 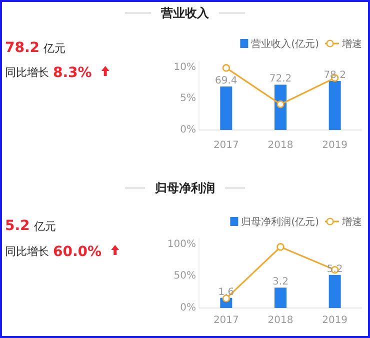 What do you see at coordinates (280, 79) in the screenshot?
I see `data-label: 72.2` at bounding box center [280, 79].